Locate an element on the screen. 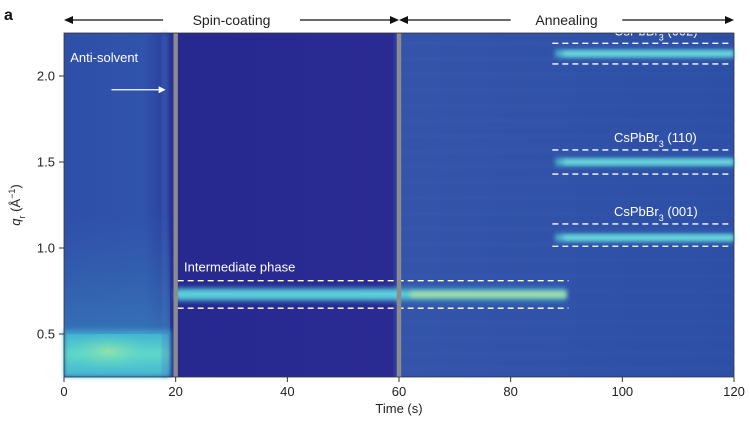  y-tick-label: 0.5 is located at coordinates (46, 334).